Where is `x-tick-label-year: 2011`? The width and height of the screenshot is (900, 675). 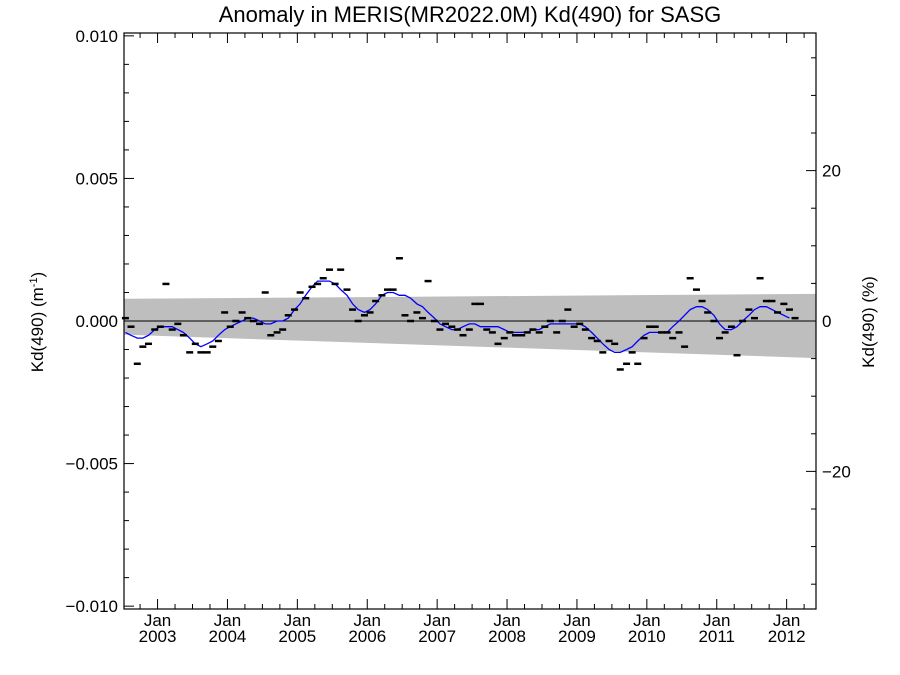
x-tick-label-year: 2011 is located at coordinates (716, 636).